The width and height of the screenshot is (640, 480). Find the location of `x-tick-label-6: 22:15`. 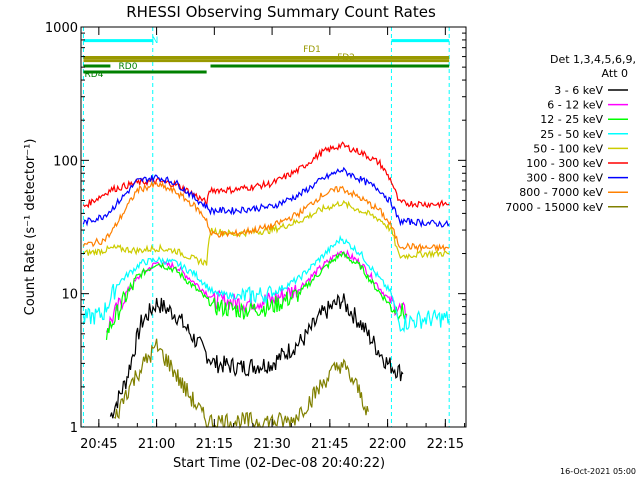

x-tick-label-6: 22:15 is located at coordinates (445, 444).